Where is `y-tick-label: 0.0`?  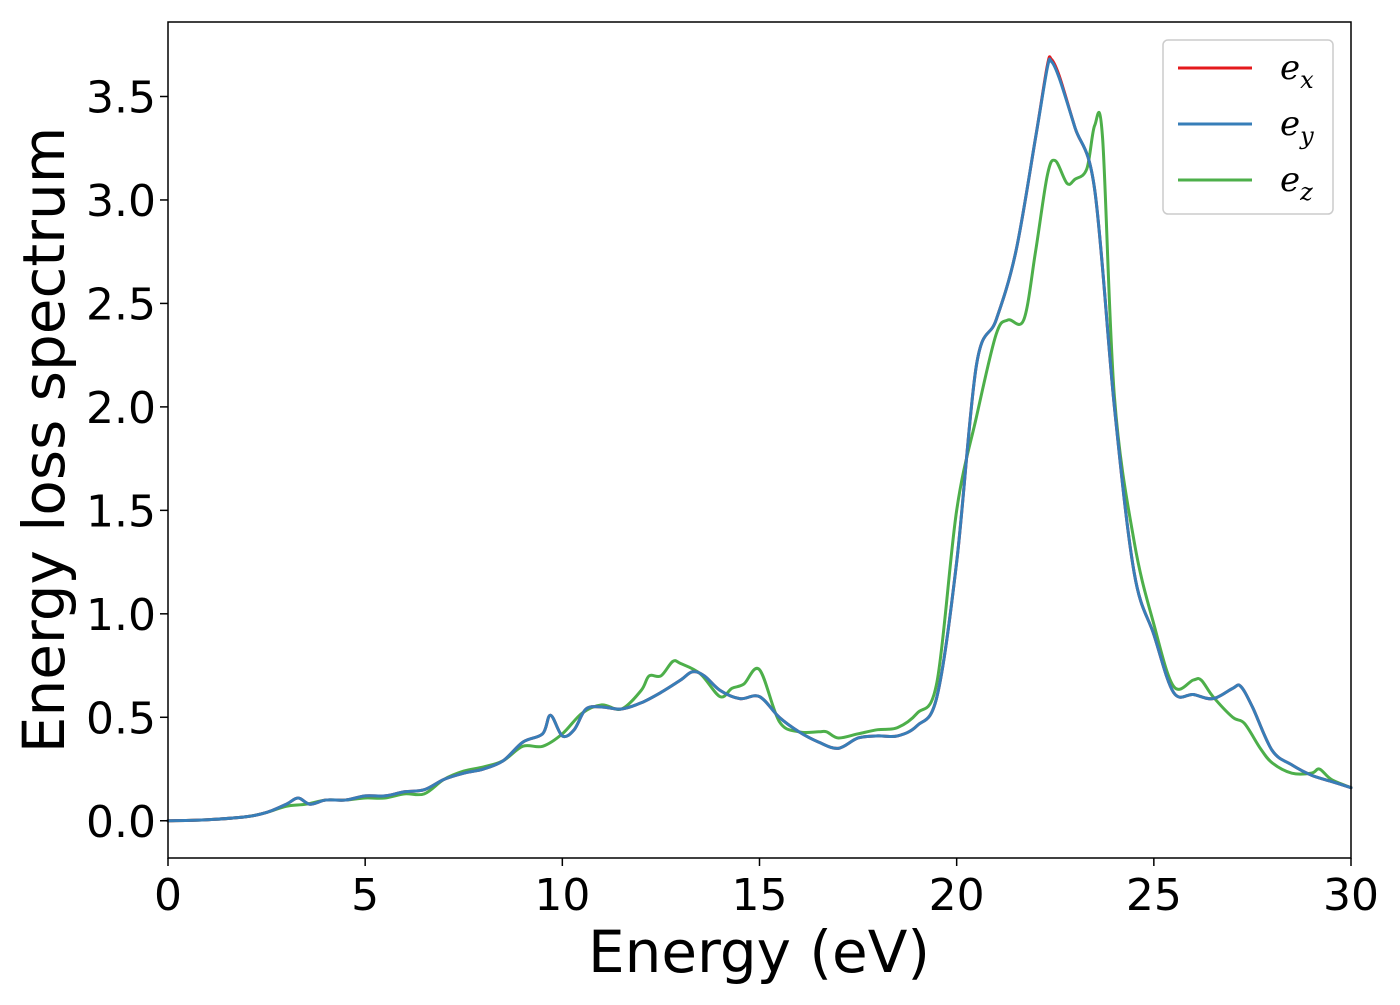 y-tick-label: 0.0 is located at coordinates (121, 822).